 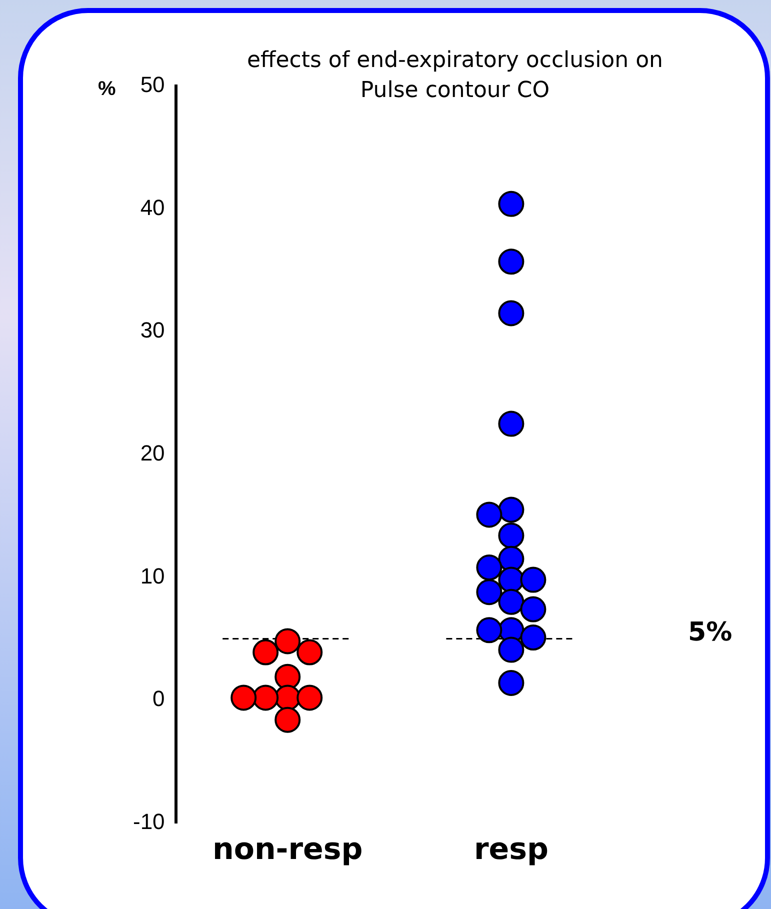 What do you see at coordinates (149, 821) in the screenshot?
I see `y-tick-label: -10` at bounding box center [149, 821].